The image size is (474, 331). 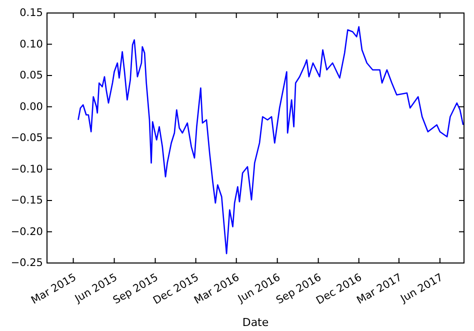 What do you see at coordinates (26, 169) in the screenshot?
I see `y-tick-label: −0.10` at bounding box center [26, 169].